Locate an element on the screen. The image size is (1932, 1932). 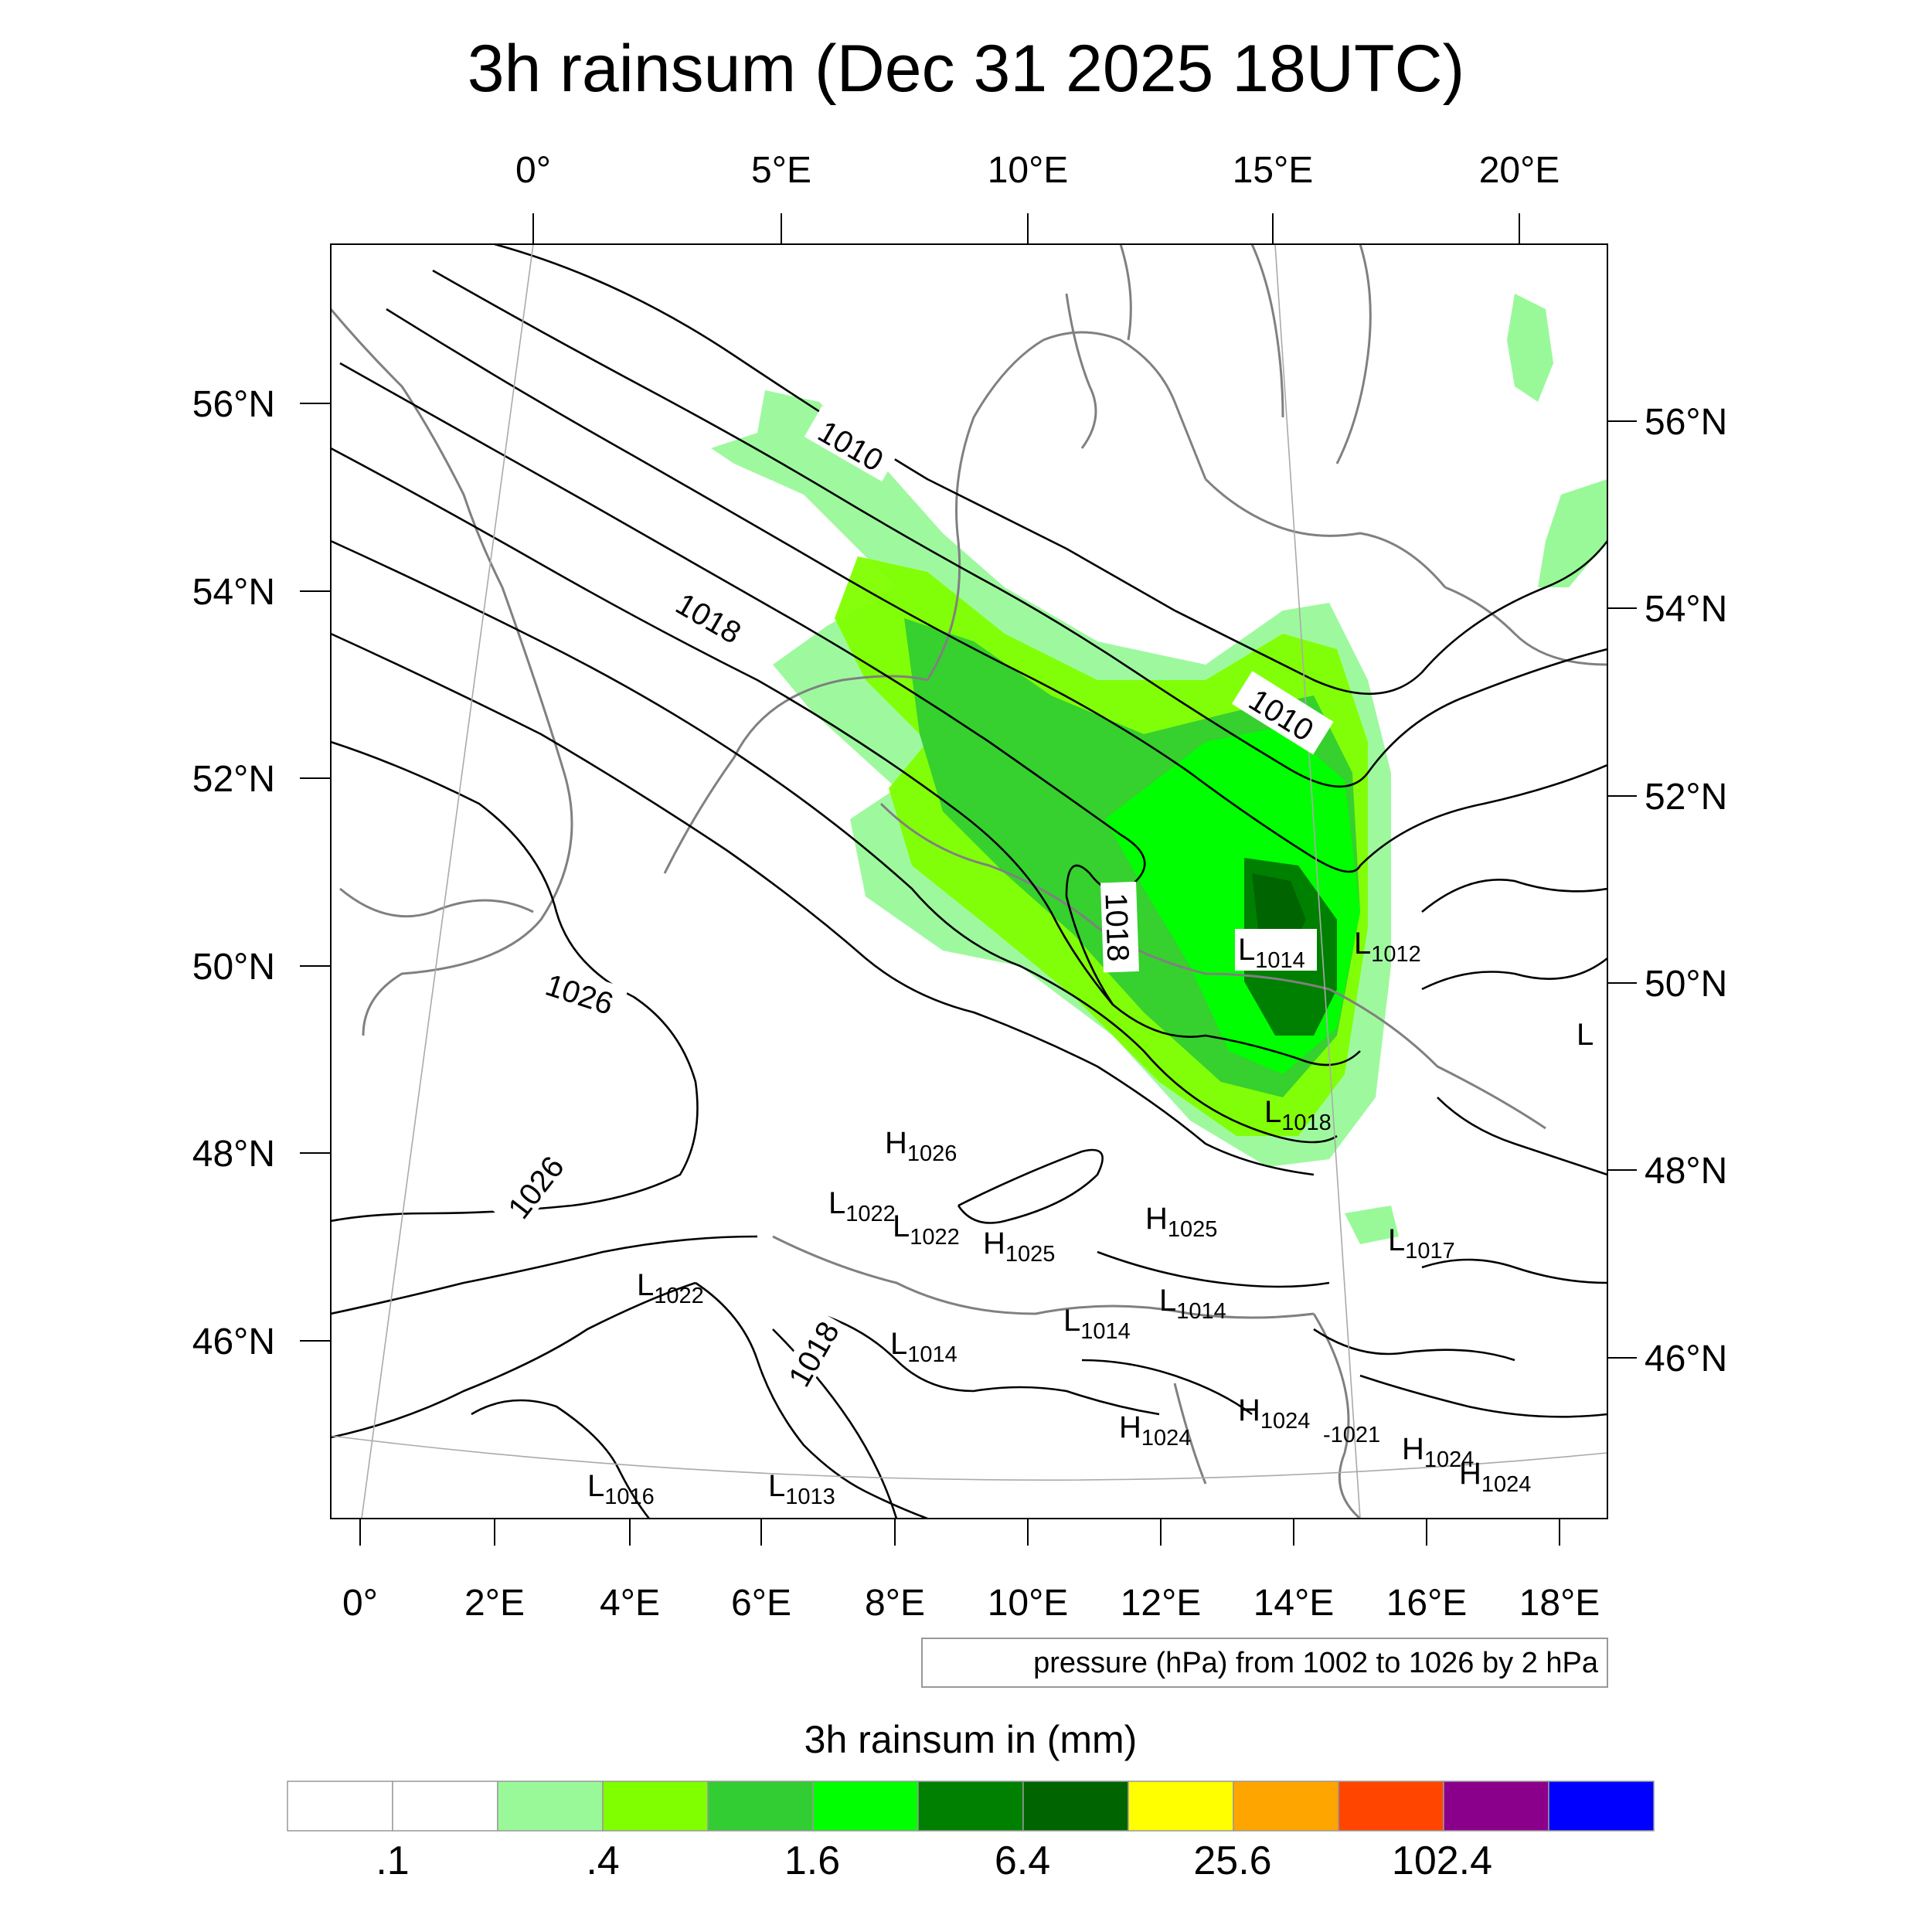
right-lat-label: 52°N is located at coordinates (1686, 798).